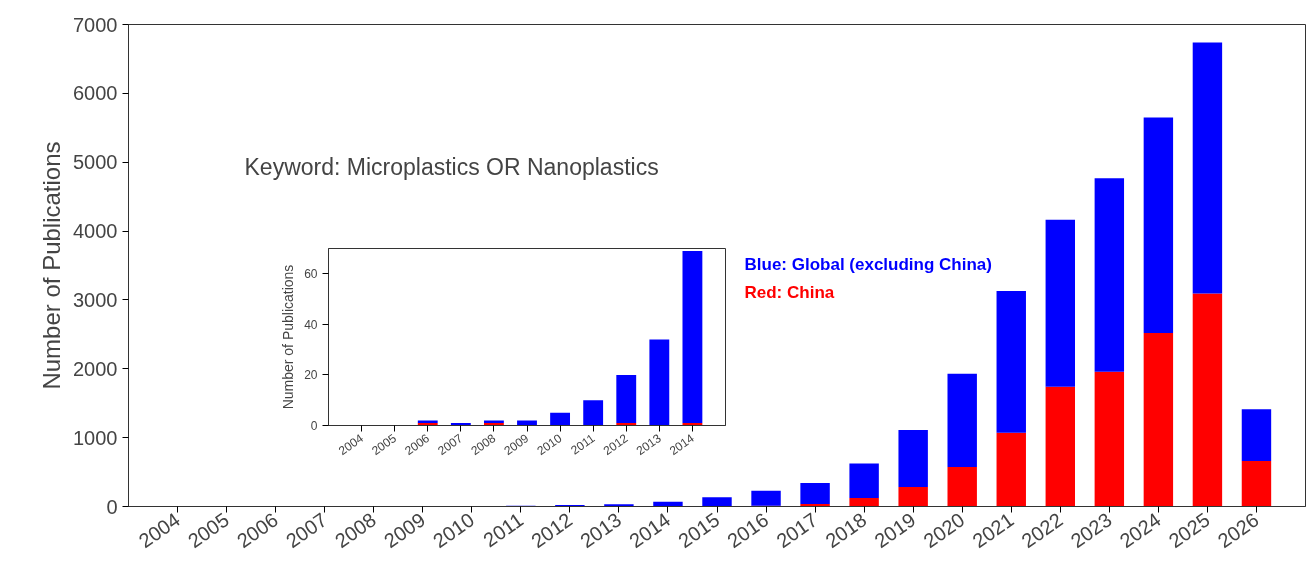  I want to click on x-tick-label: 2009, so click(404, 530).